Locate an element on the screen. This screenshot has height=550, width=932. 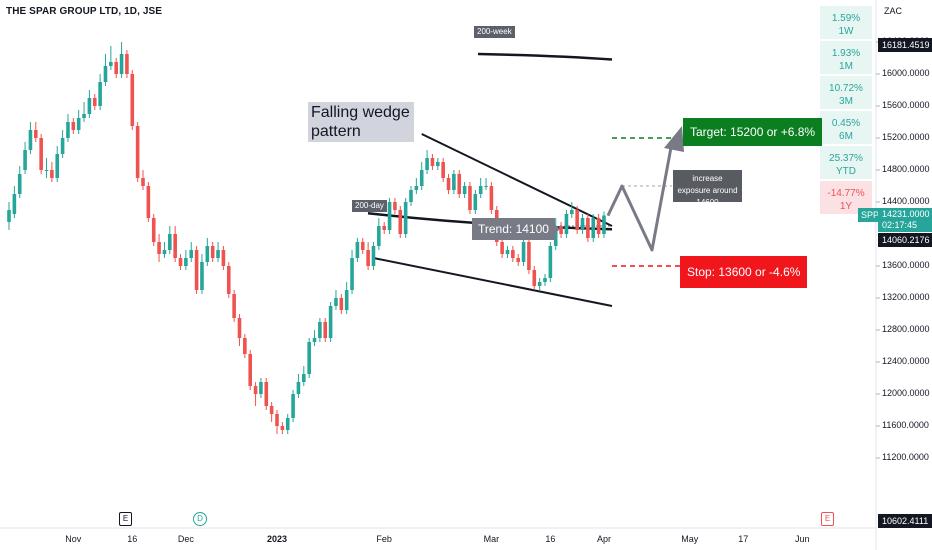
y-tick-label: 12000.0000 is located at coordinates (906, 393).